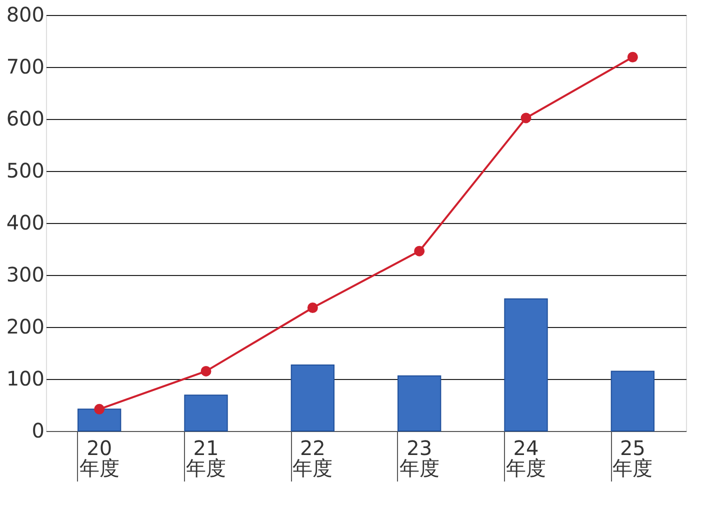 The image size is (725, 505). Describe the element at coordinates (25, 378) in the screenshot. I see `y-tick-label: 100` at that location.